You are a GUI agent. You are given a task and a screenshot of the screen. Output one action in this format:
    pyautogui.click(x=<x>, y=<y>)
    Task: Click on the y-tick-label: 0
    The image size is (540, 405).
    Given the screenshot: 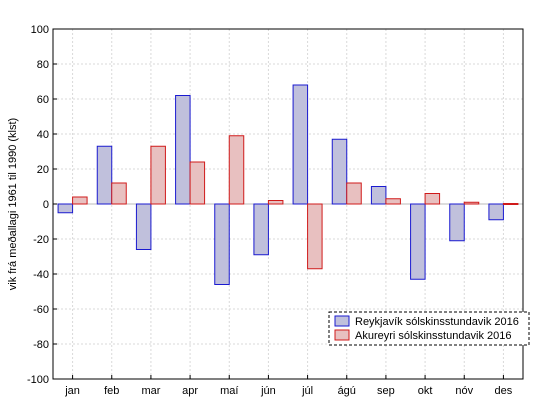 What is the action you would take?
    pyautogui.click(x=46, y=205)
    